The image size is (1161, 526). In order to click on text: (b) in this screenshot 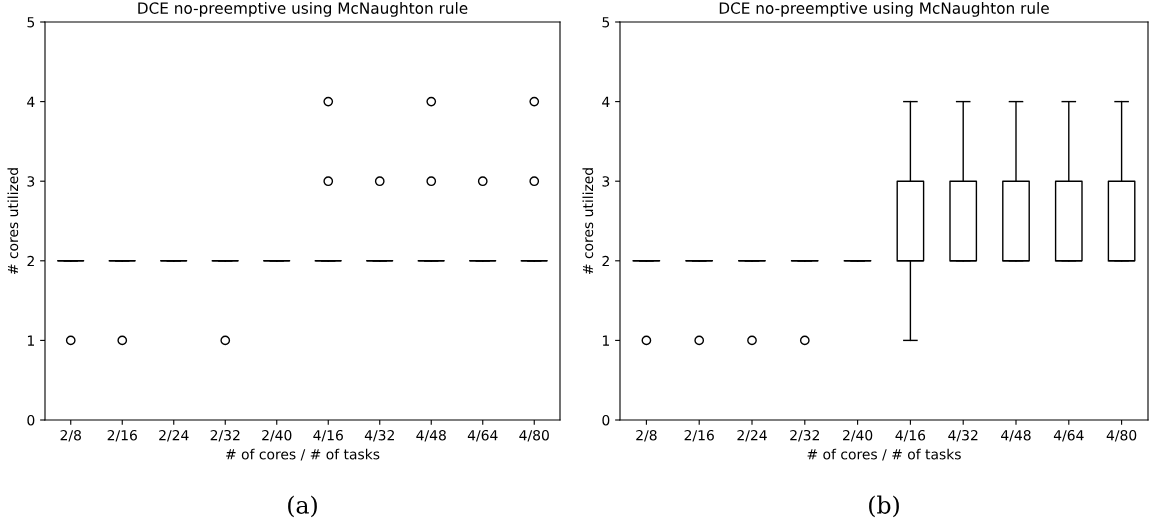, I will do `click(884, 506)`.